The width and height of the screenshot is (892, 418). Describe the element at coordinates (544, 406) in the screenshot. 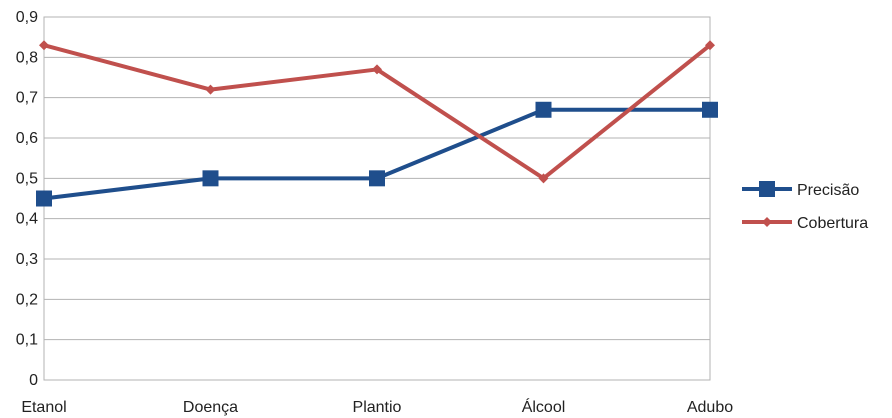

I see `x-category-label: Álcool` at that location.